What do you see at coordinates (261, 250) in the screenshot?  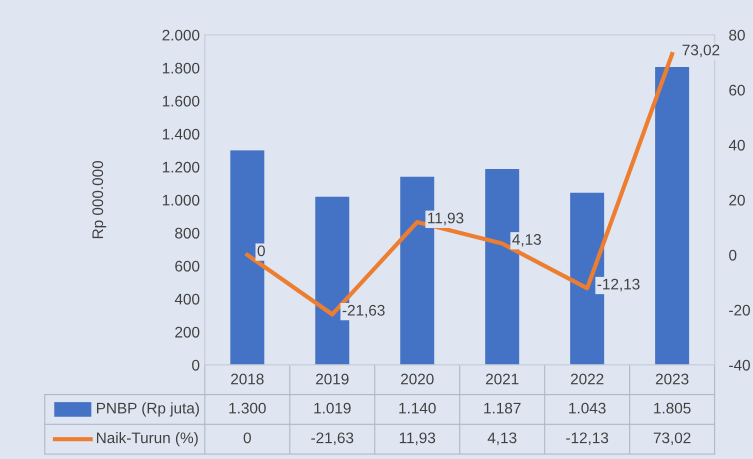 I see `text: 0` at bounding box center [261, 250].